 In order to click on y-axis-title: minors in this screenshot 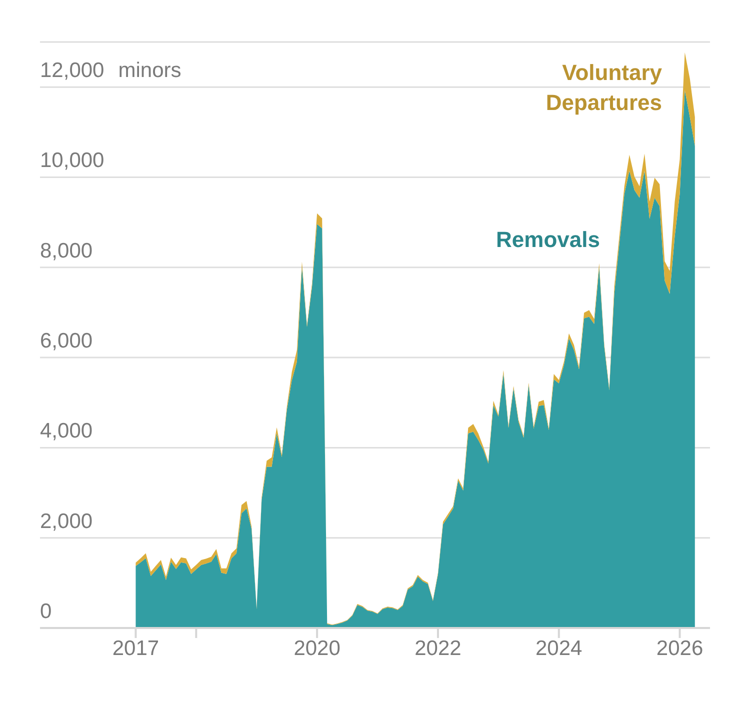, I will do `click(150, 70)`.